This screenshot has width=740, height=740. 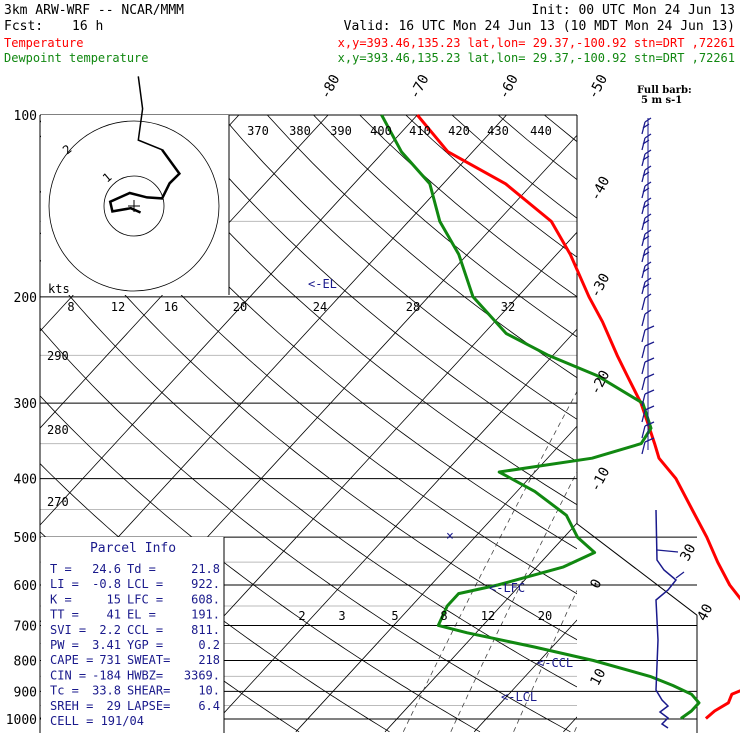 I want to click on wind-trace-lower, so click(x=666, y=619).